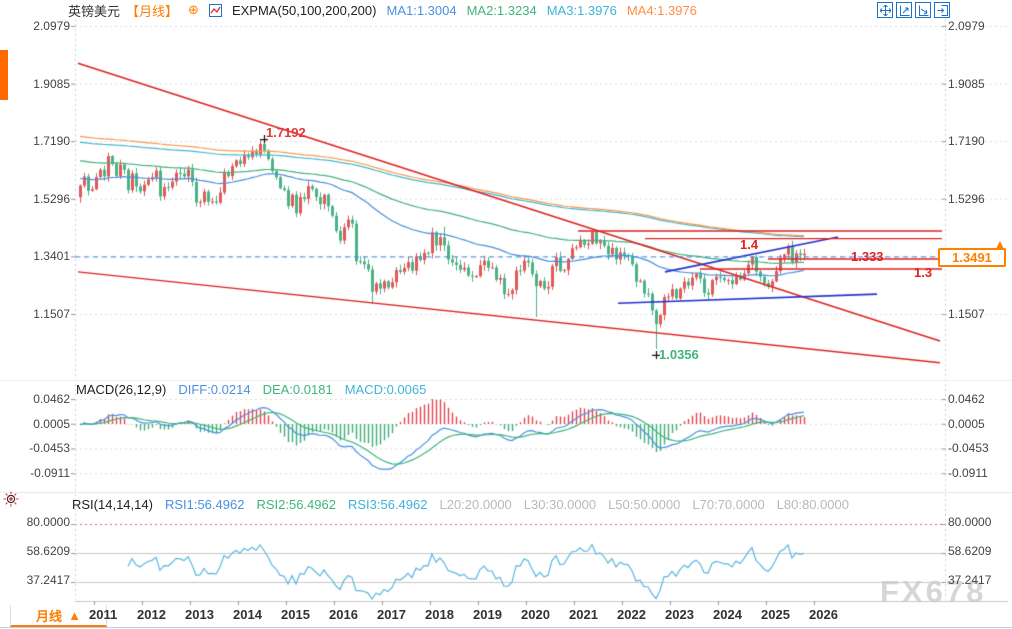  I want to click on ma1-value: MA1:1.3004, so click(421, 10).